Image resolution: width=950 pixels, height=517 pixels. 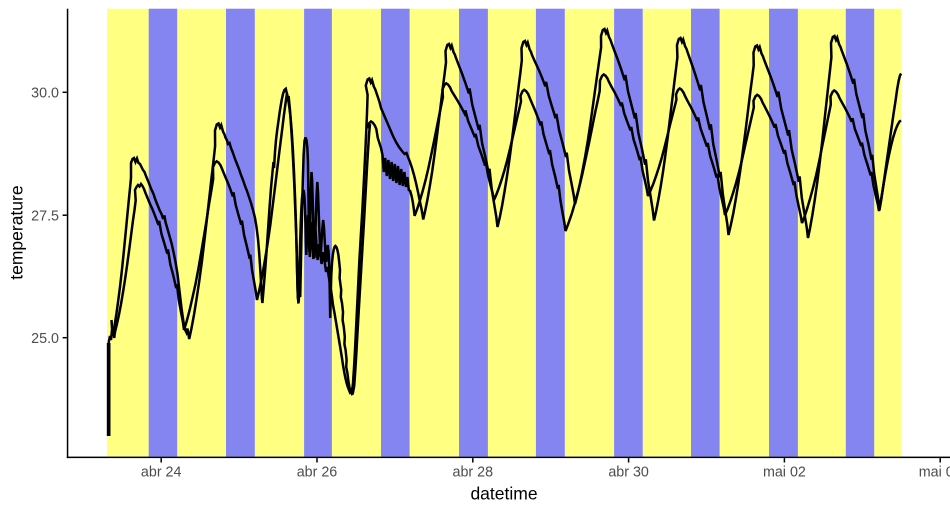 I want to click on svg-text: datetime, so click(x=503, y=494).